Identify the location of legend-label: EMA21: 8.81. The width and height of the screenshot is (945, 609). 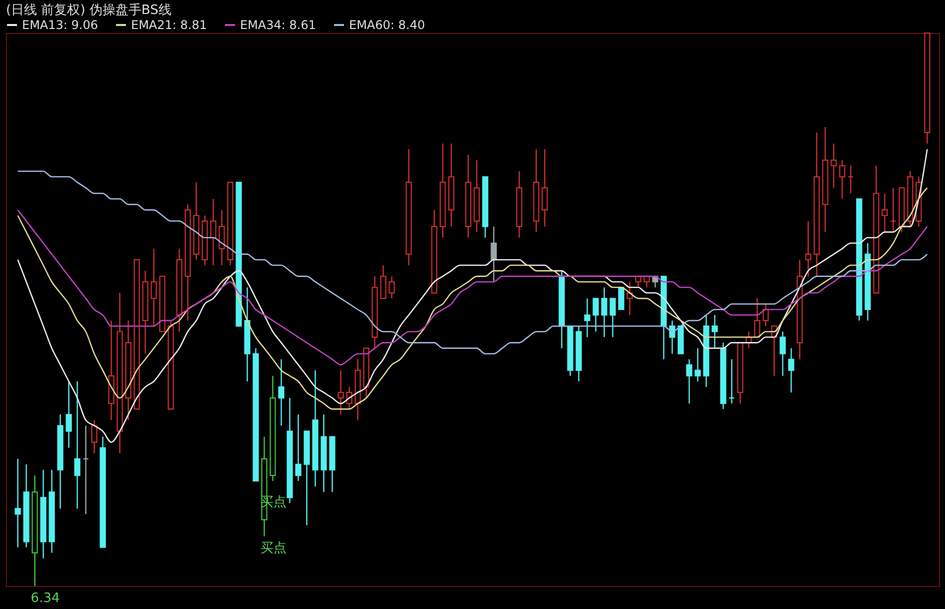
(169, 25).